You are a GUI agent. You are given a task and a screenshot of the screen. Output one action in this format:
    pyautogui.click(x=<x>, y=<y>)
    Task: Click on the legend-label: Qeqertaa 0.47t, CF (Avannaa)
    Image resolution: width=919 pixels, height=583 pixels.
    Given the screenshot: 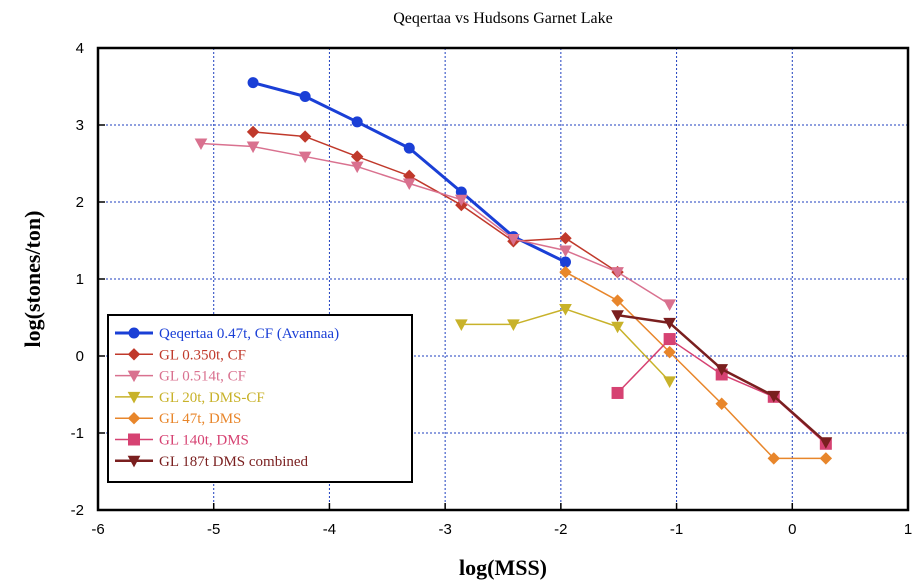 What is the action you would take?
    pyautogui.click(x=249, y=334)
    